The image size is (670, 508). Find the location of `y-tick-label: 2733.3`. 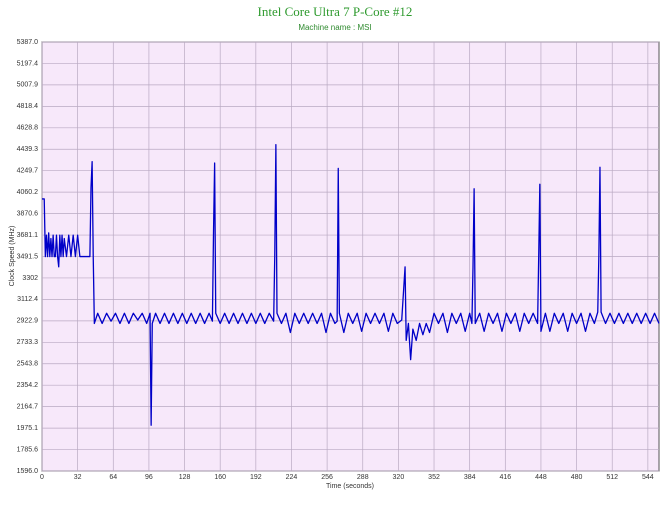

y-tick-label: 2733.3 is located at coordinates (28, 342).